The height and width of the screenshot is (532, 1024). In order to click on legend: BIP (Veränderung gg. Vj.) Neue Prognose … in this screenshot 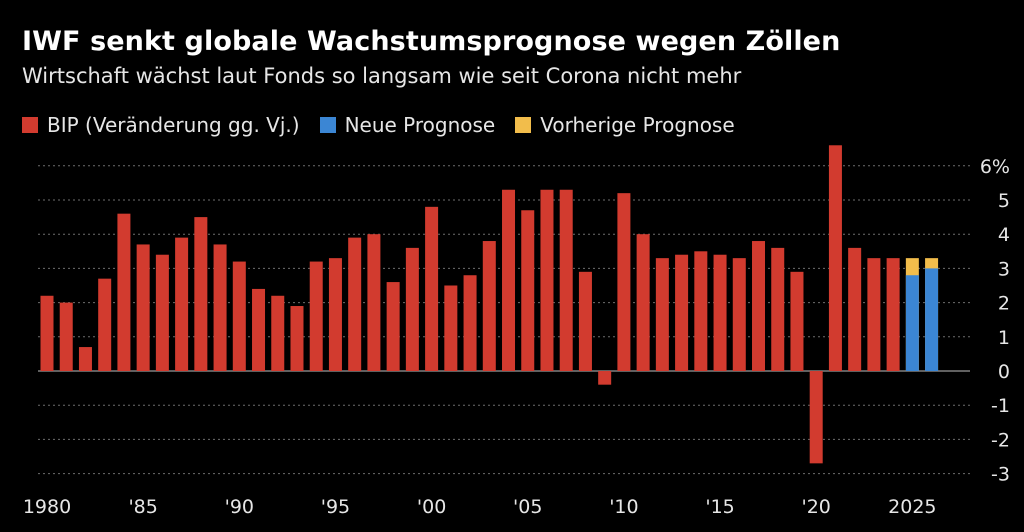, I will do `click(388, 125)`.